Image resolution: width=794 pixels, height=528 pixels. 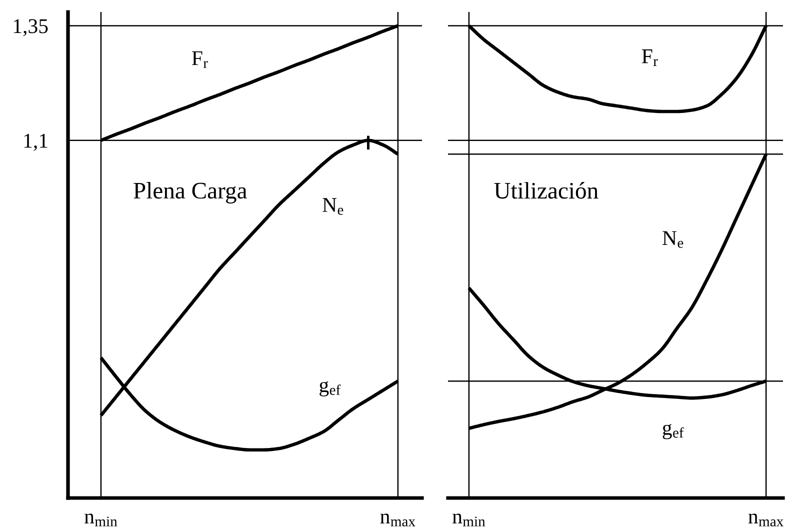 I want to click on text: Plena Carga, so click(x=190, y=193).